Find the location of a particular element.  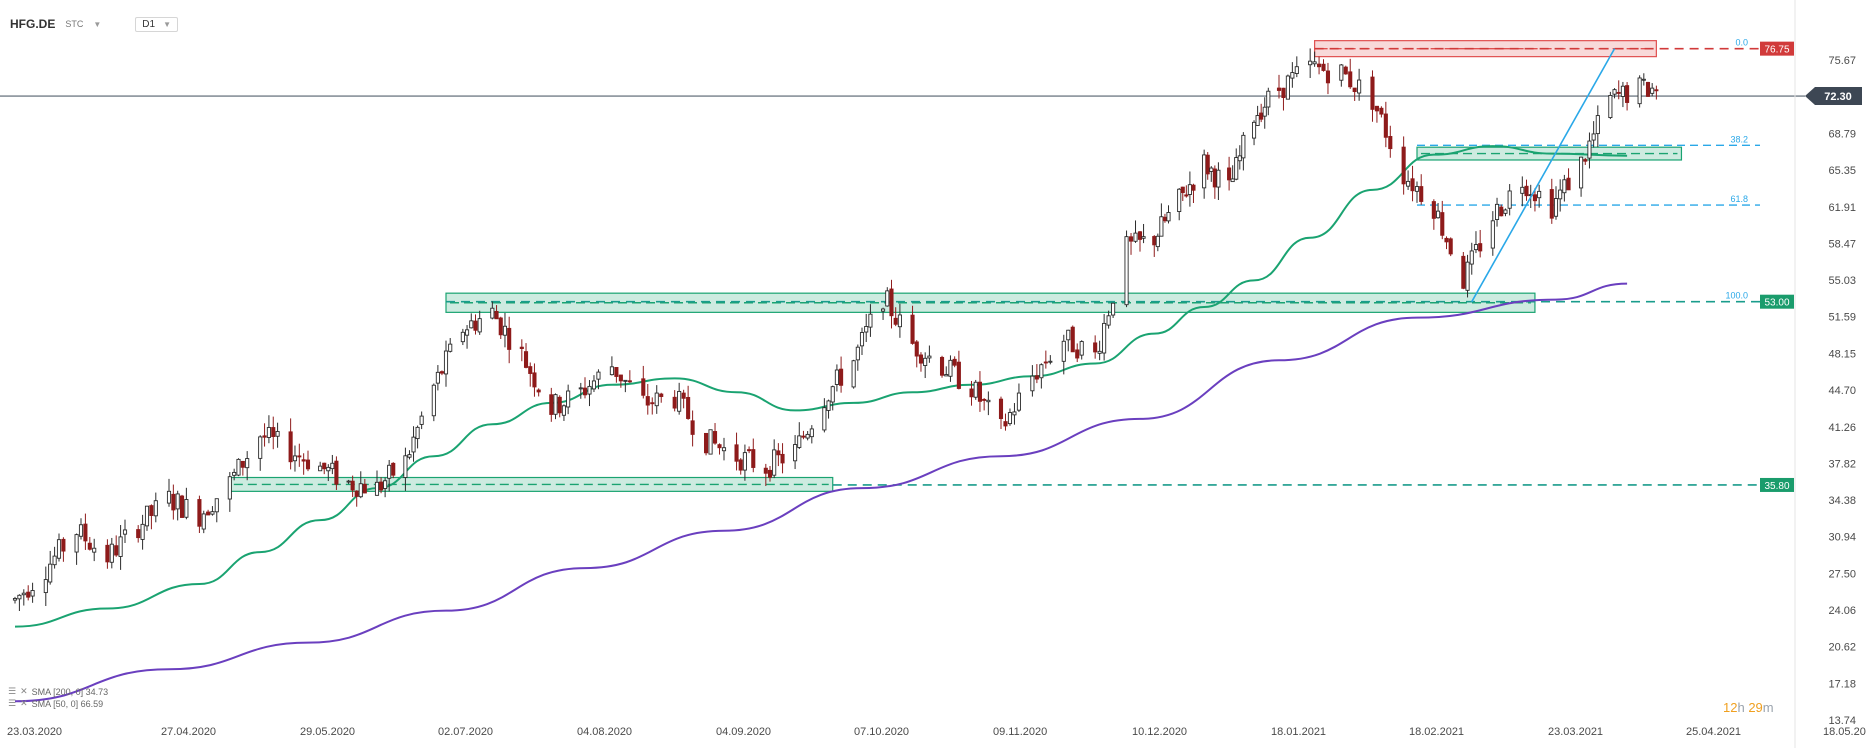

indicator-legend-sma200: ☰ ✕ SMA [200, 0] 34.73 is located at coordinates (58, 691).